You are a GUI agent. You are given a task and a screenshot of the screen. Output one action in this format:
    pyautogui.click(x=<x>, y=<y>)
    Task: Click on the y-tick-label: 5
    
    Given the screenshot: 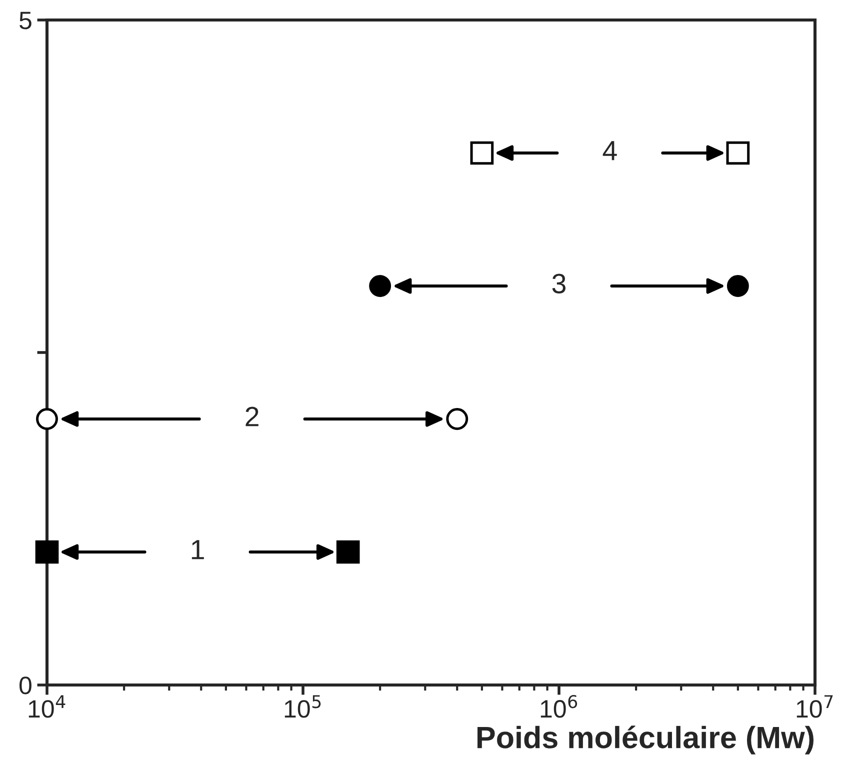 What is the action you would take?
    pyautogui.click(x=26, y=21)
    